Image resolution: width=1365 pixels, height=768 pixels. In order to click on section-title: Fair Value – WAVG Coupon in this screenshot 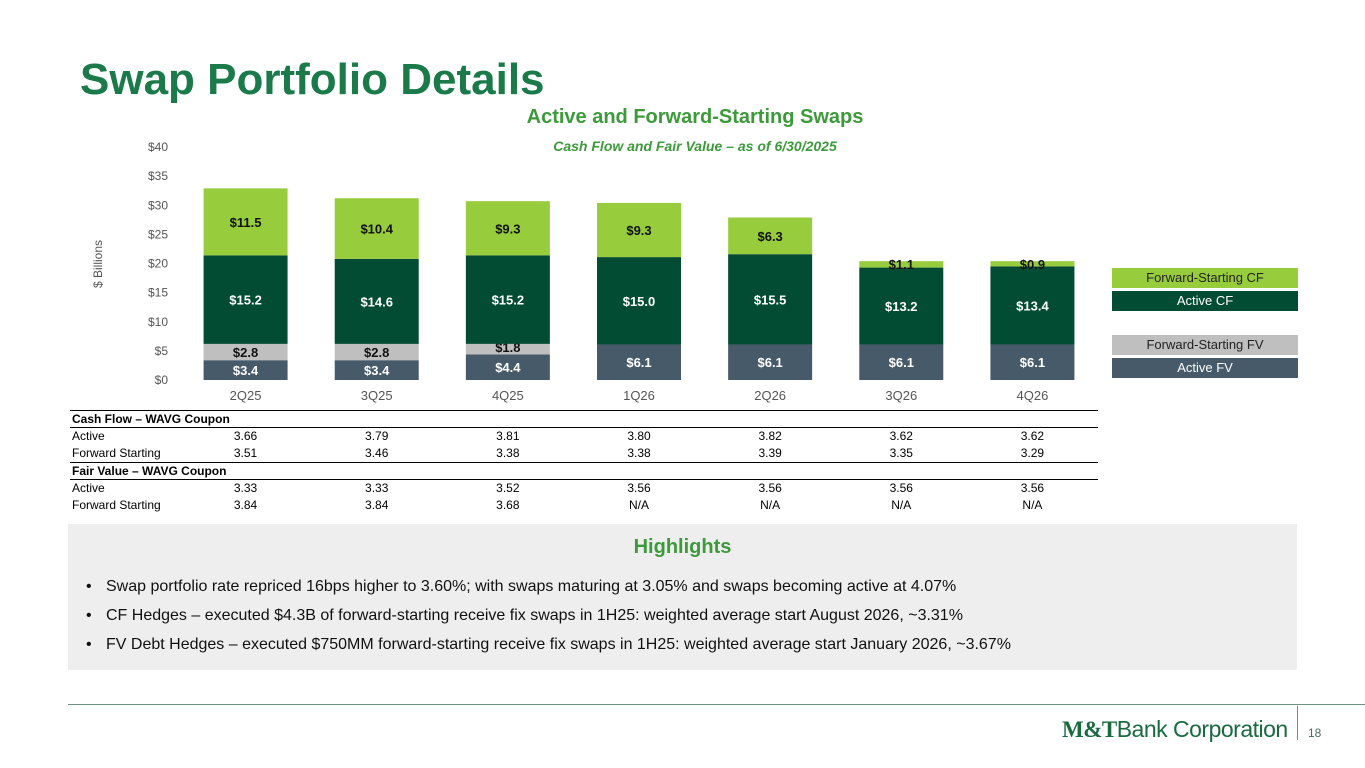, I will do `click(149, 471)`.